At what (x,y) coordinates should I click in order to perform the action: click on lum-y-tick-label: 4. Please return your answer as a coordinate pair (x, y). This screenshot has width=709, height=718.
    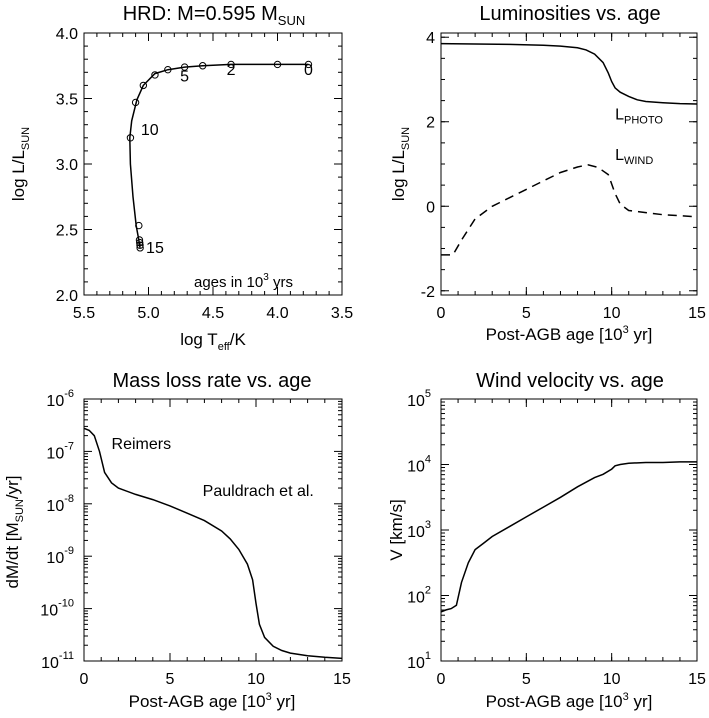
    Looking at the image, I should click on (430, 38).